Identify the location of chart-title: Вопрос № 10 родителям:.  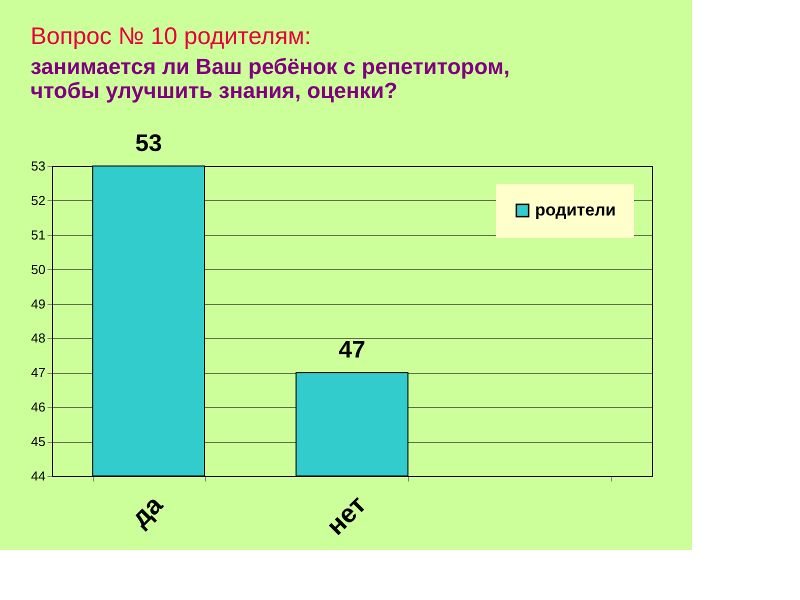
(171, 36).